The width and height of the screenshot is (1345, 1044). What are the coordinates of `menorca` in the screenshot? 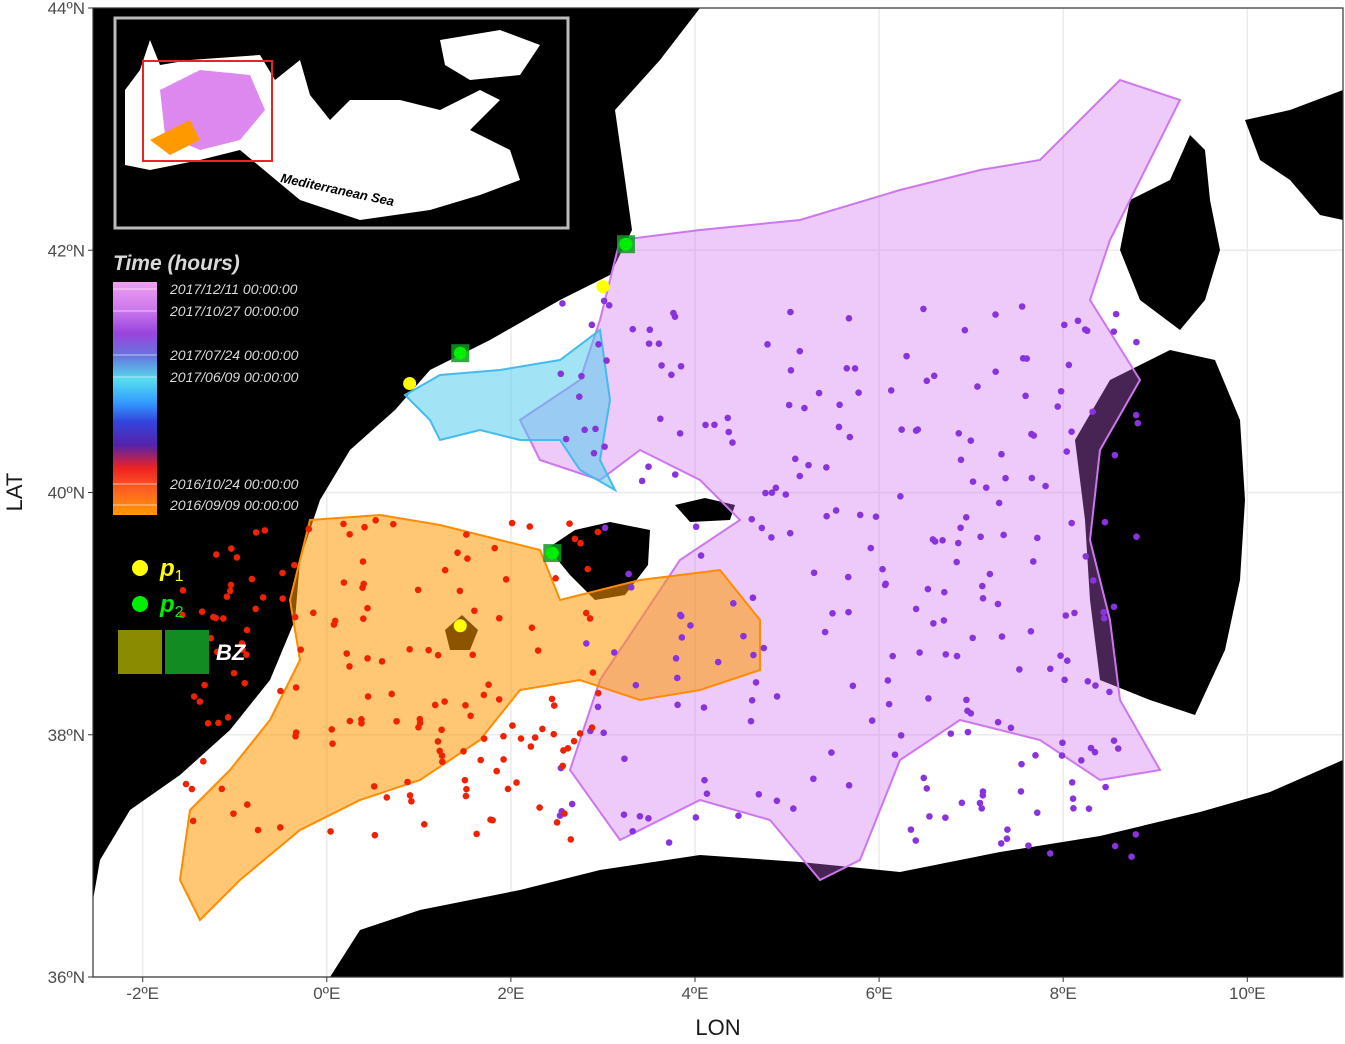 It's located at (705, 510).